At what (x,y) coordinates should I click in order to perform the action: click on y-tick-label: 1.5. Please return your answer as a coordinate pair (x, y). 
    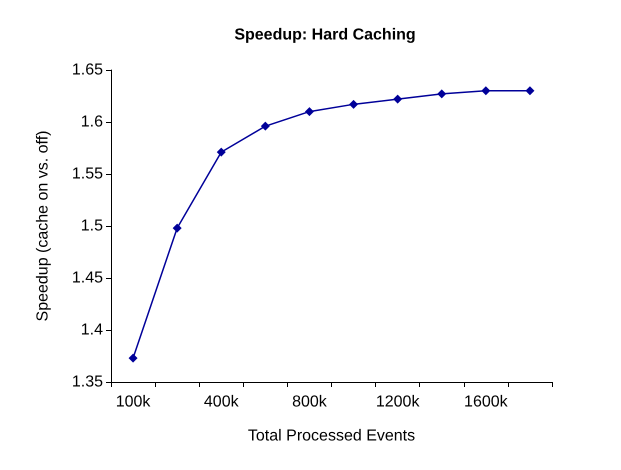
    Looking at the image, I should click on (92, 226).